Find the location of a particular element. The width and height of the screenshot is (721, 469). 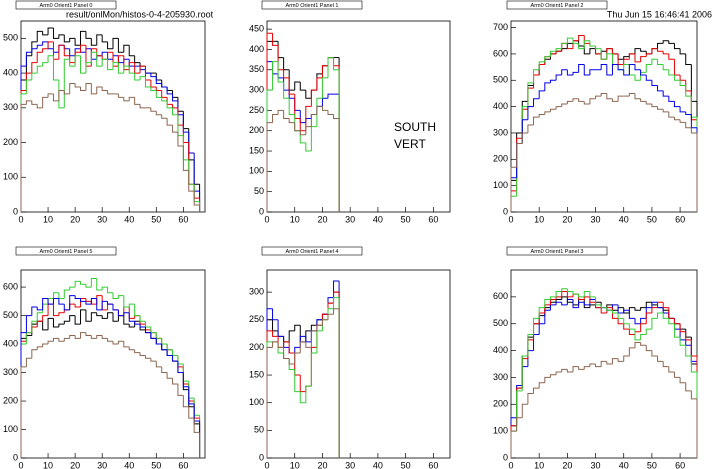

y-tick-label: 100 is located at coordinates (500, 185).